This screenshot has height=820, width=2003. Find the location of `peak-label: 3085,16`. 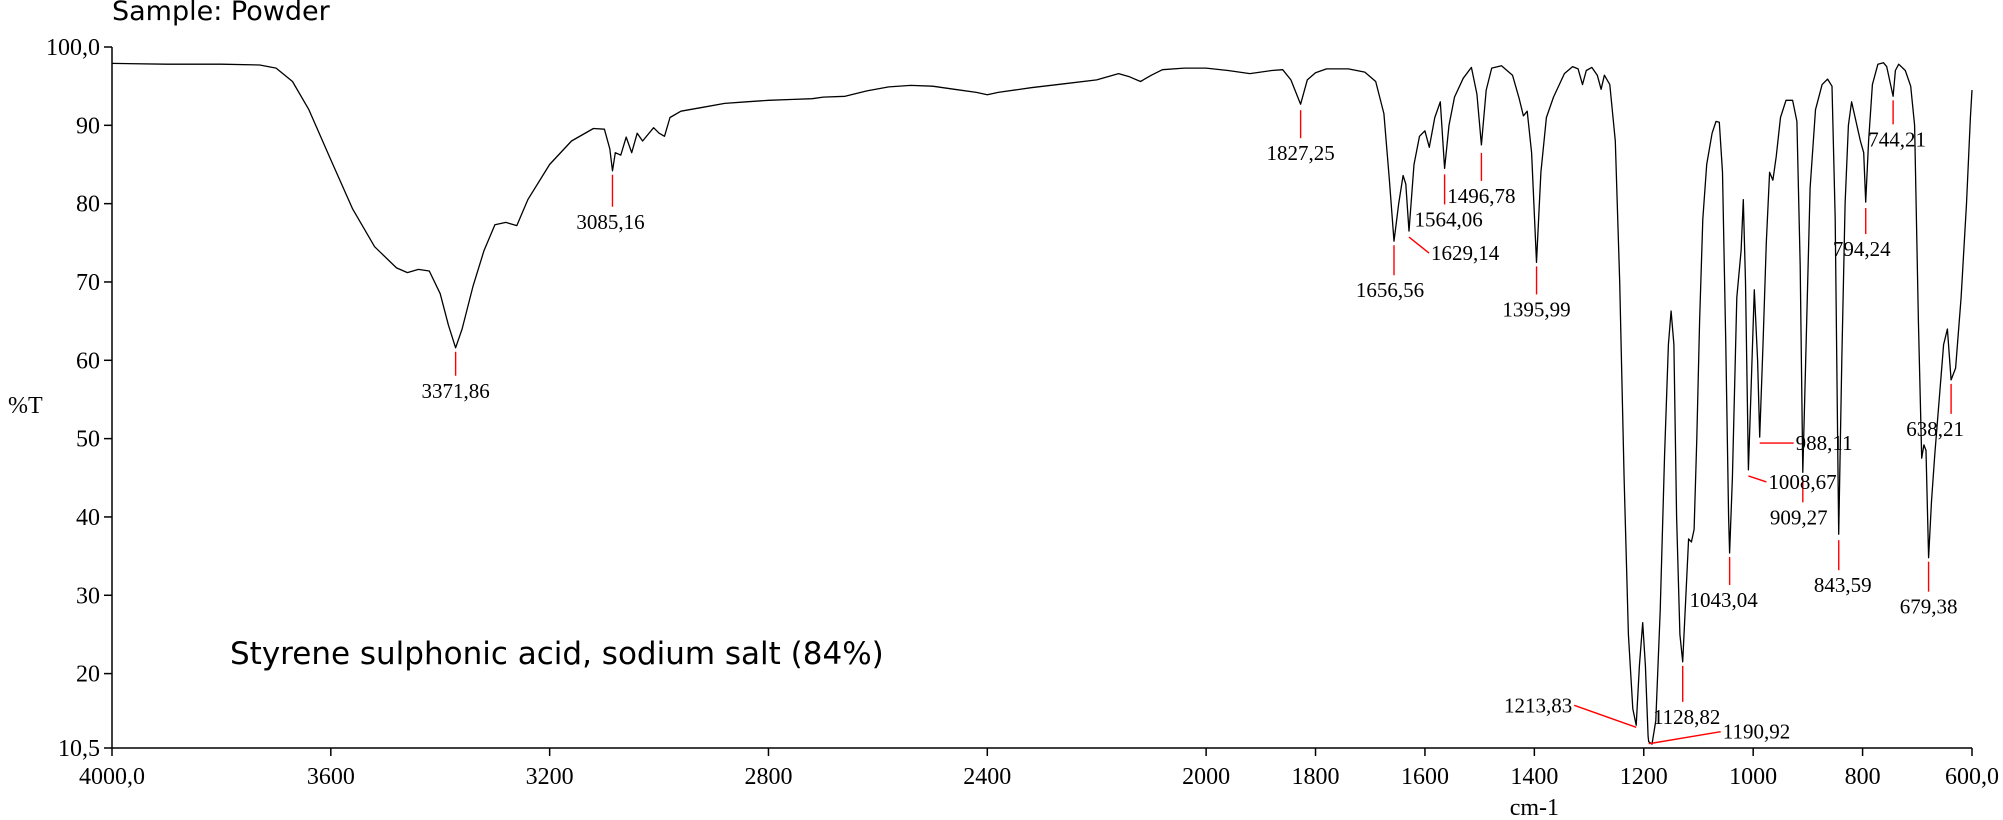

peak-label: 3085,16 is located at coordinates (610, 222).